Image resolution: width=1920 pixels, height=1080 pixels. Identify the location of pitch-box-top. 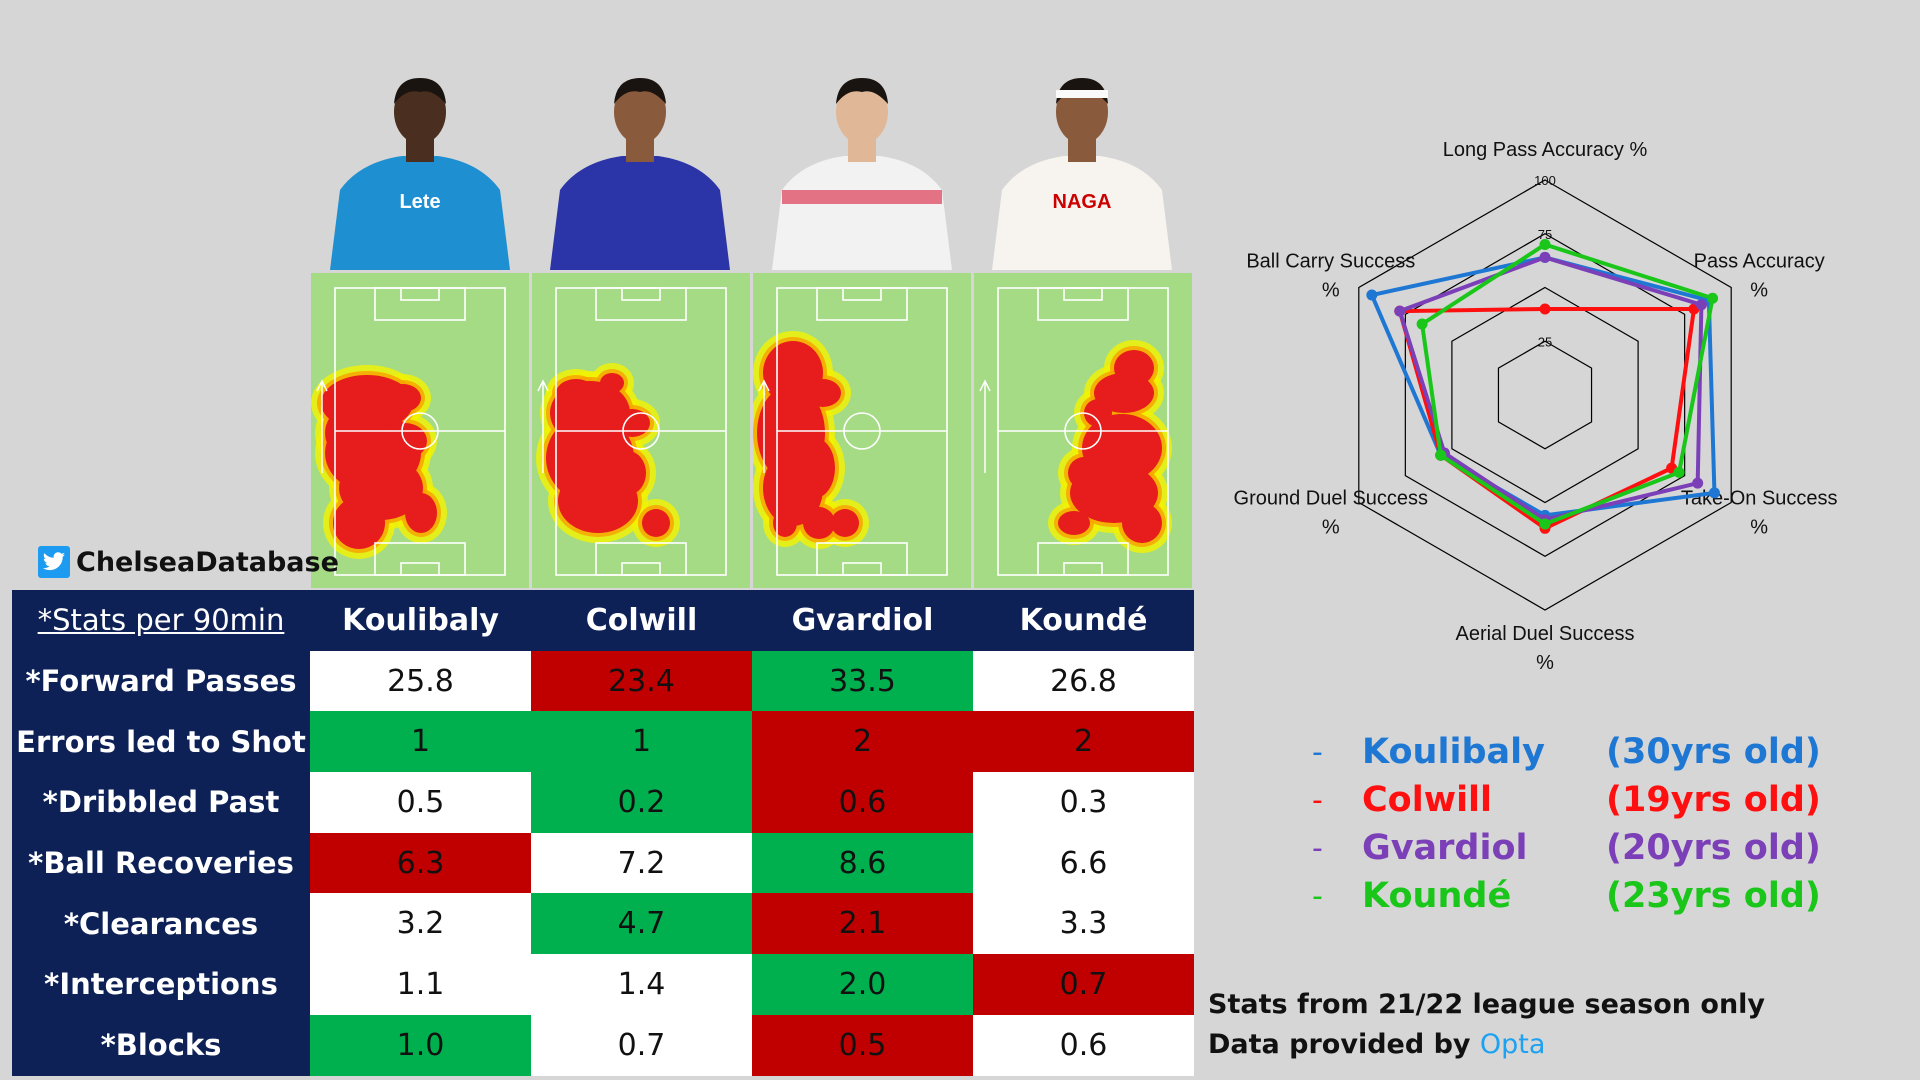
(420, 304).